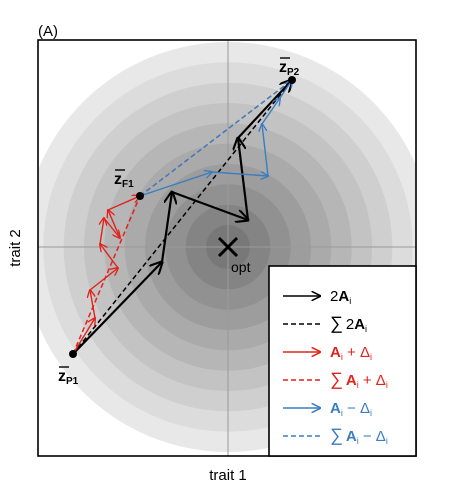 The width and height of the screenshot is (458, 500). Describe the element at coordinates (327, 409) in the screenshot. I see `legend-item: Ai − Δi` at that location.